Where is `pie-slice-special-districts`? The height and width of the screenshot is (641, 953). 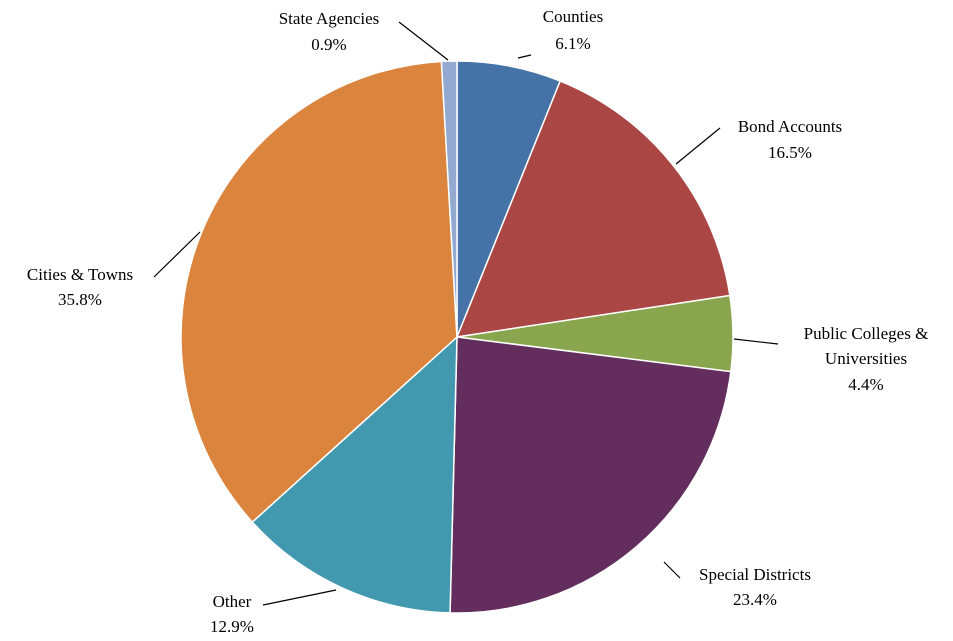
pie-slice-special-districts is located at coordinates (590, 475).